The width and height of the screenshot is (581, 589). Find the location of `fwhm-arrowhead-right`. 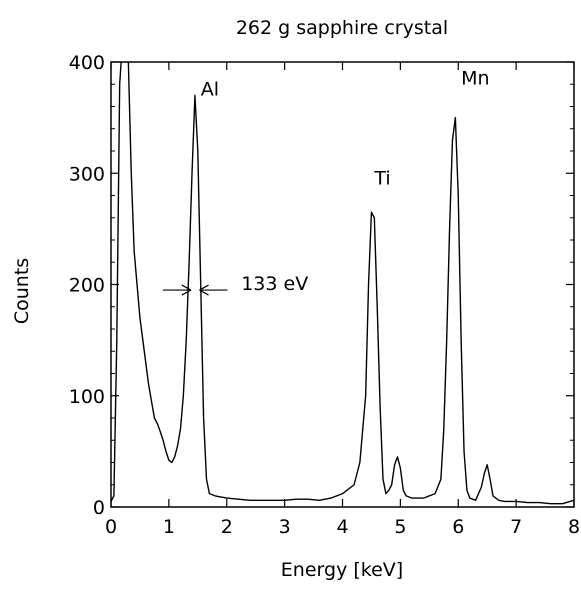

fwhm-arrowhead-right is located at coordinates (204, 290).